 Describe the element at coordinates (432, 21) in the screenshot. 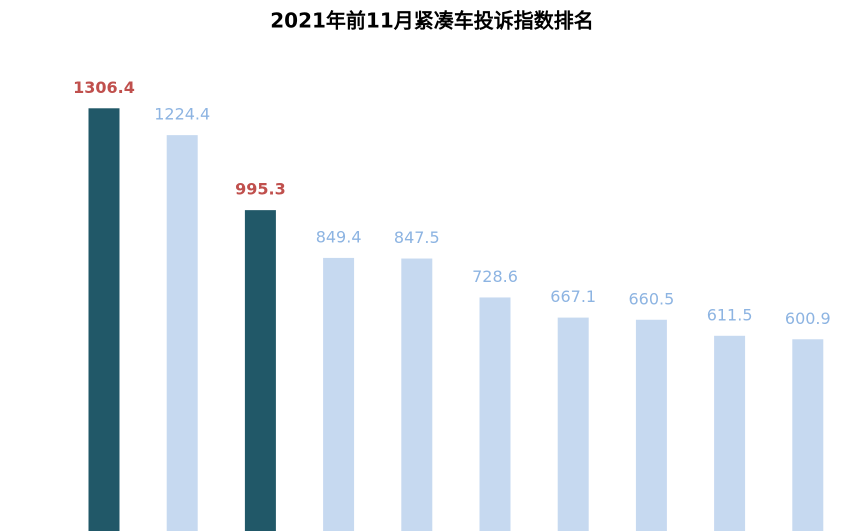

I see `chart-title: 2021年前11月紧凑车投诉指数排名` at that location.